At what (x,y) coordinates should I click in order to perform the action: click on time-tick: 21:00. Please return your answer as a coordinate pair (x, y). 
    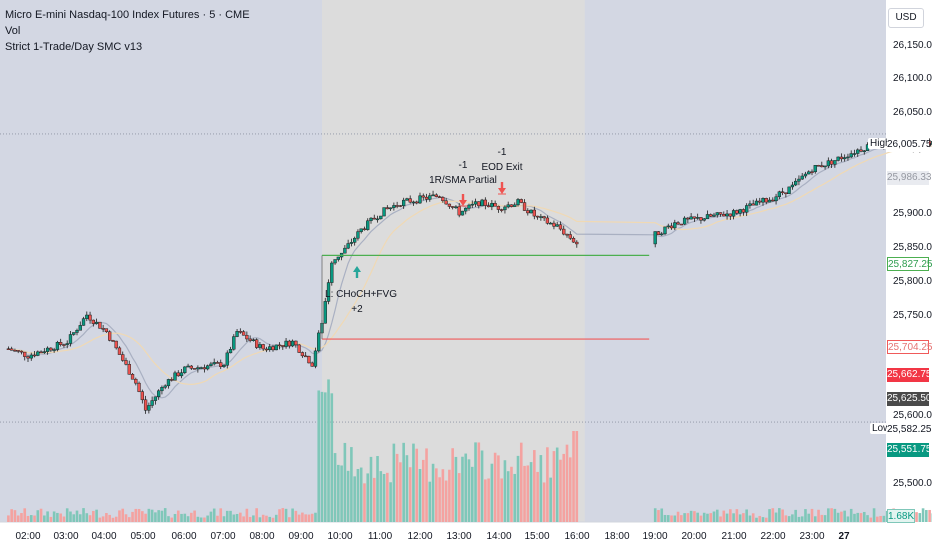
    Looking at the image, I should click on (734, 536).